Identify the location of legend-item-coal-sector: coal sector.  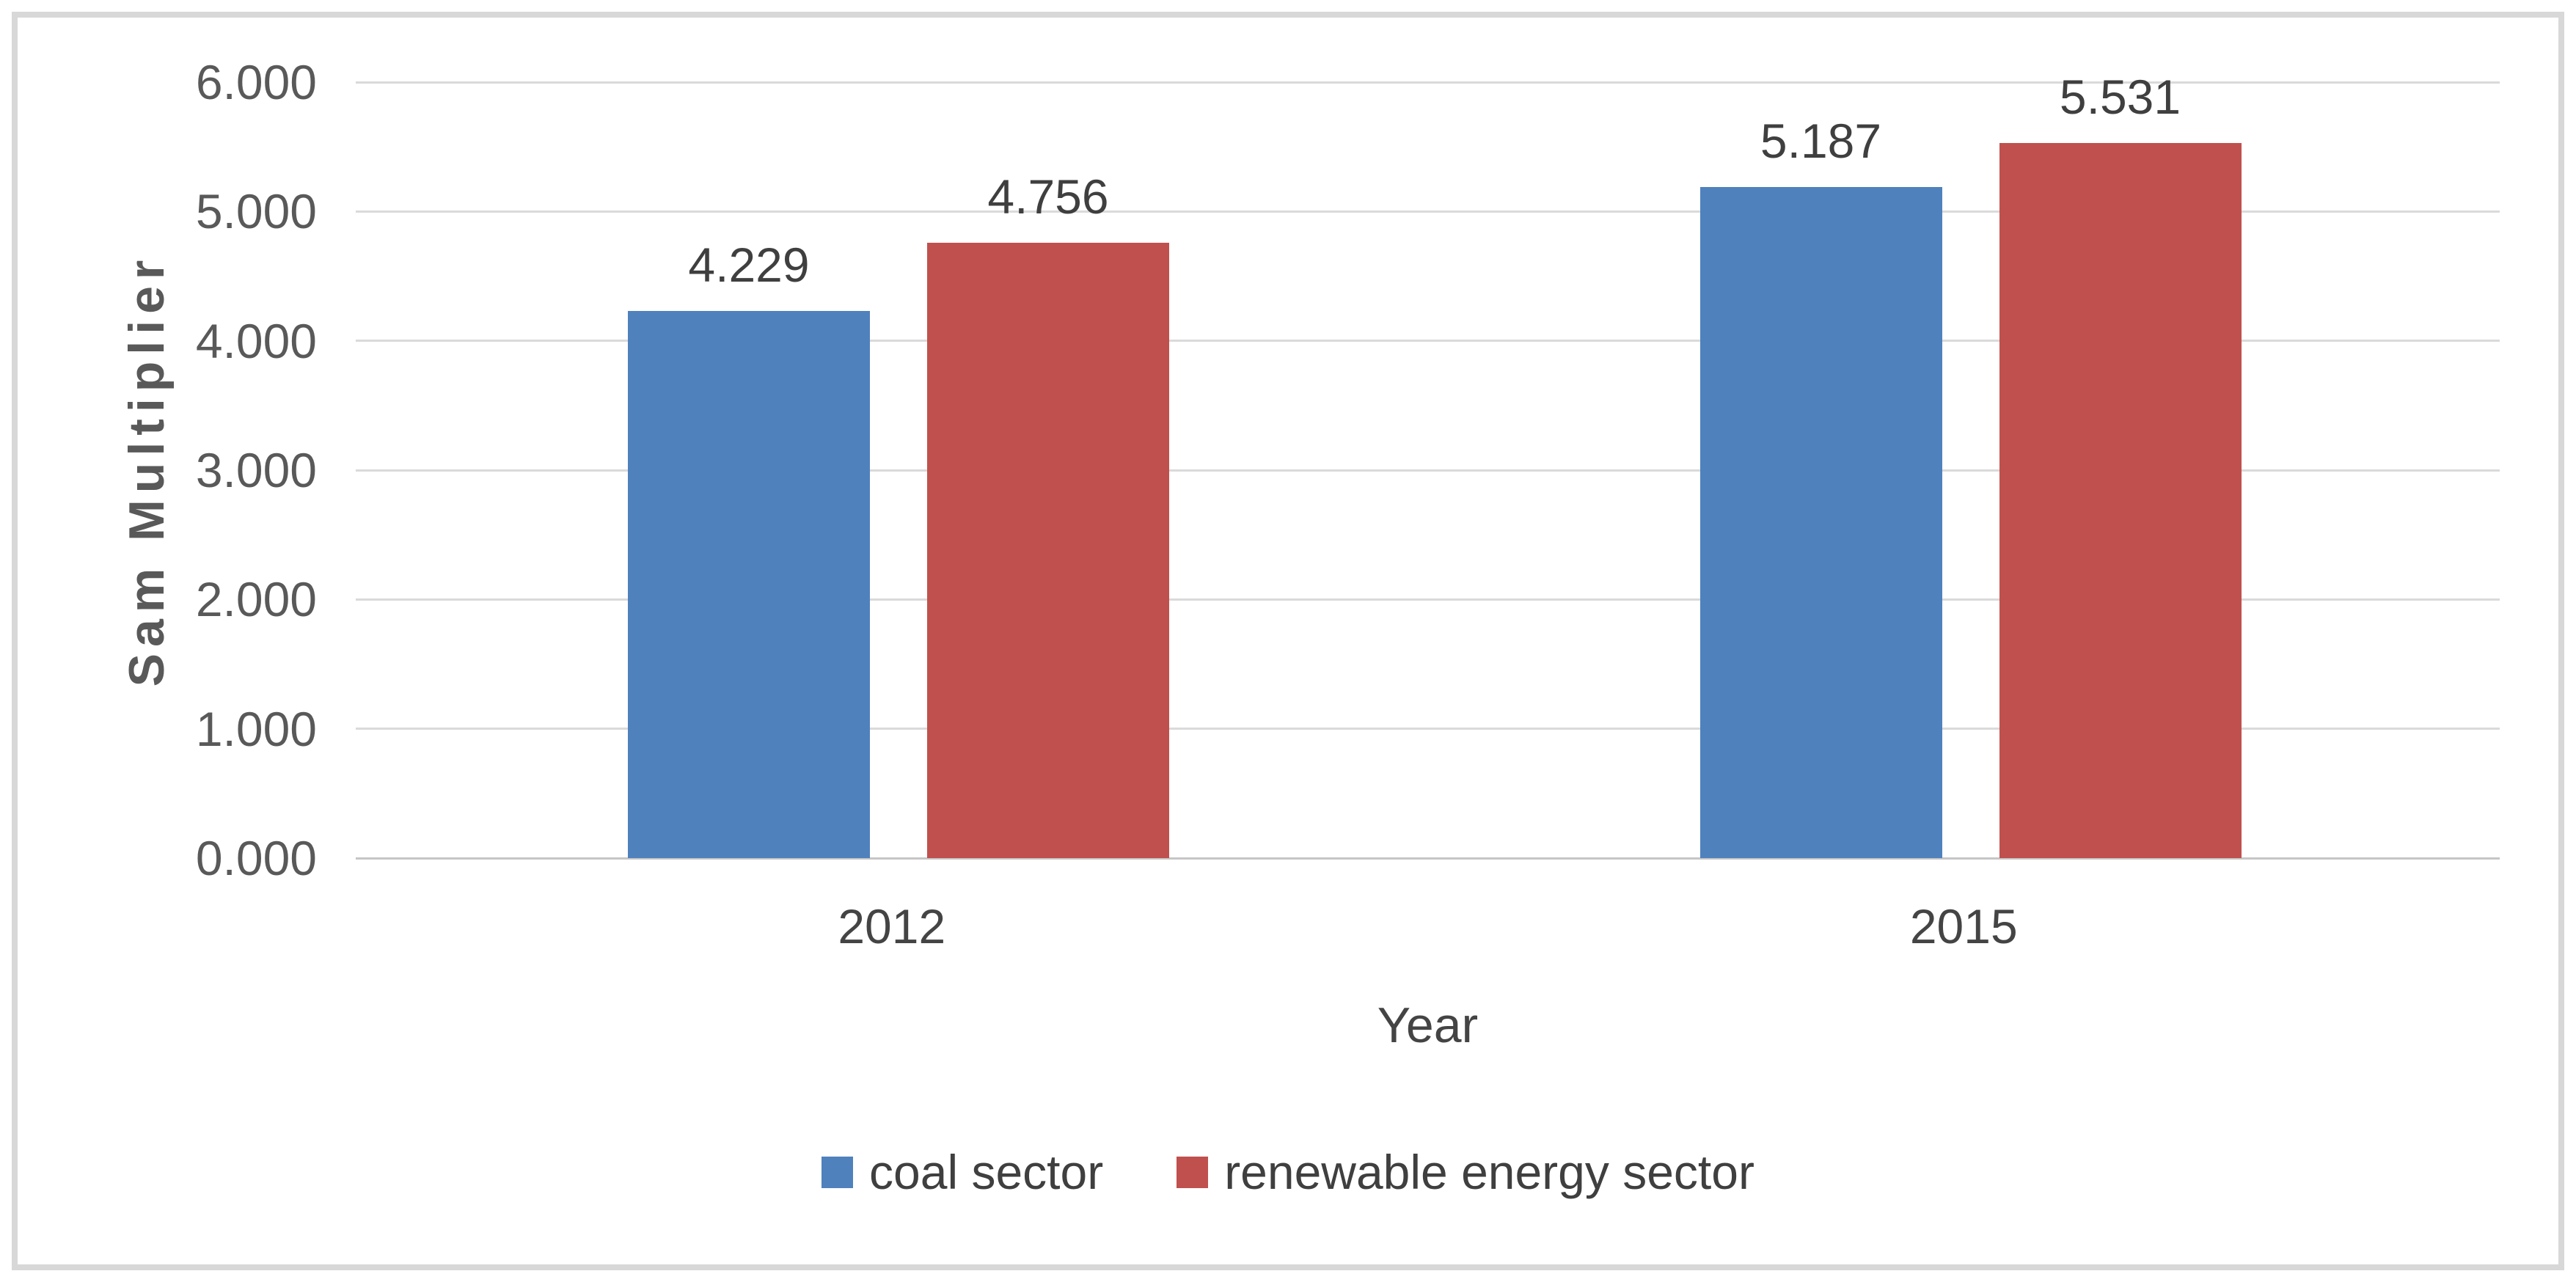
(963, 1172).